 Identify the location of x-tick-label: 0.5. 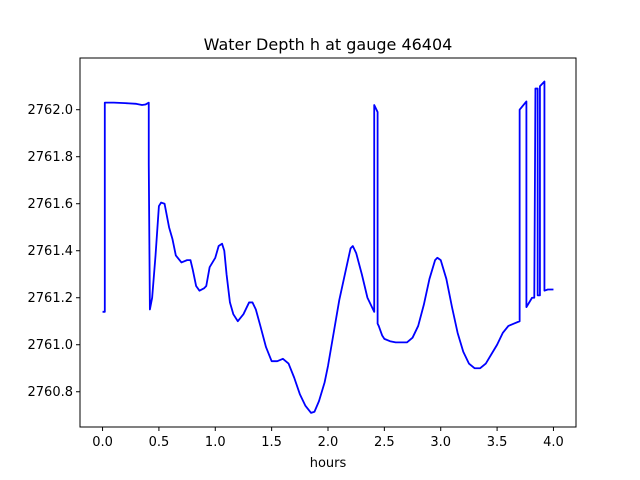
(159, 442).